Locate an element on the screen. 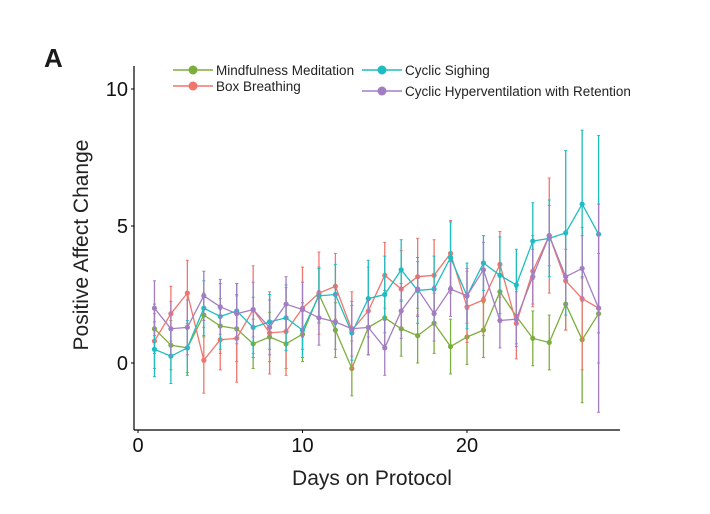  legend-item: Mindfulness Meditation is located at coordinates (263, 70).